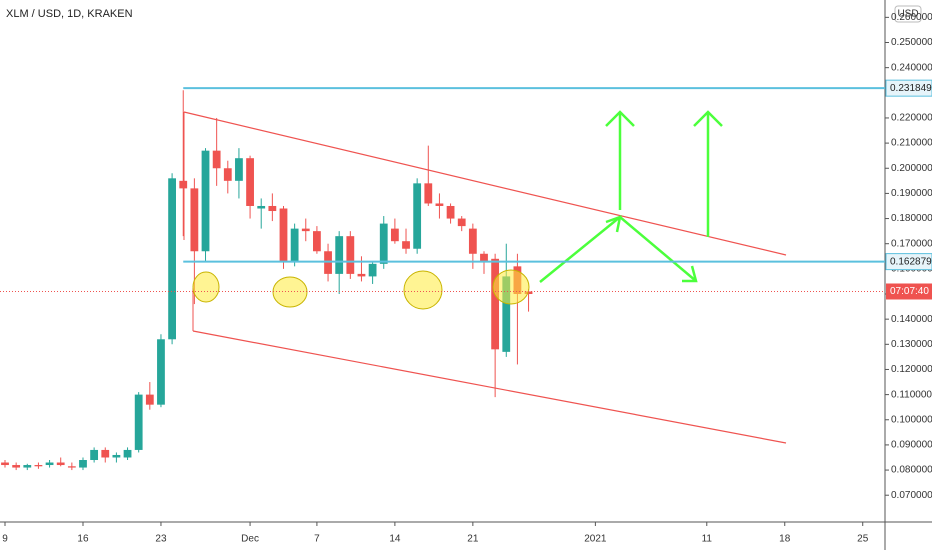 The height and width of the screenshot is (550, 932). Describe the element at coordinates (911, 143) in the screenshot. I see `y-tick-label: 0.210000` at that location.